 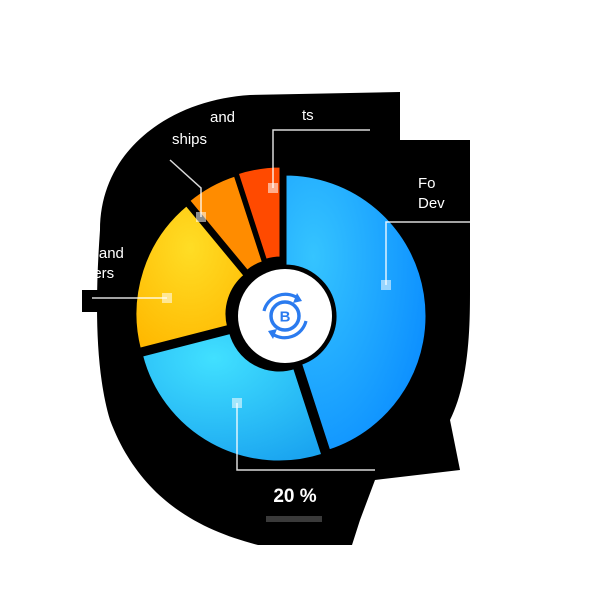 I want to click on slice-label-2-line-1: on and, so click(x=101, y=253).